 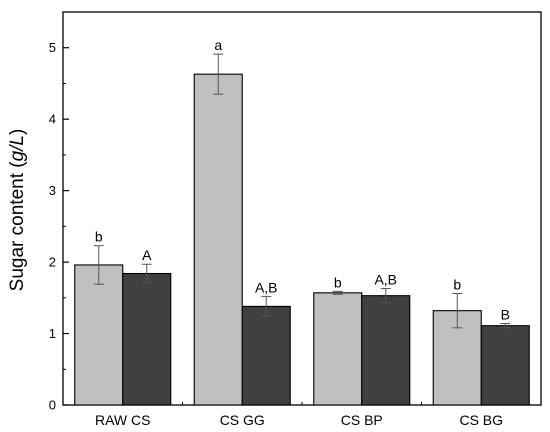 I want to click on x-tick-label: RAW CS, so click(x=122, y=420).